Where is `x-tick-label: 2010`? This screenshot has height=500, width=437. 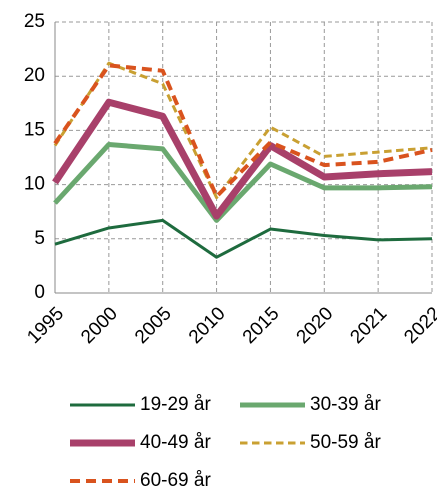 x-tick-label: 2010 is located at coordinates (207, 325).